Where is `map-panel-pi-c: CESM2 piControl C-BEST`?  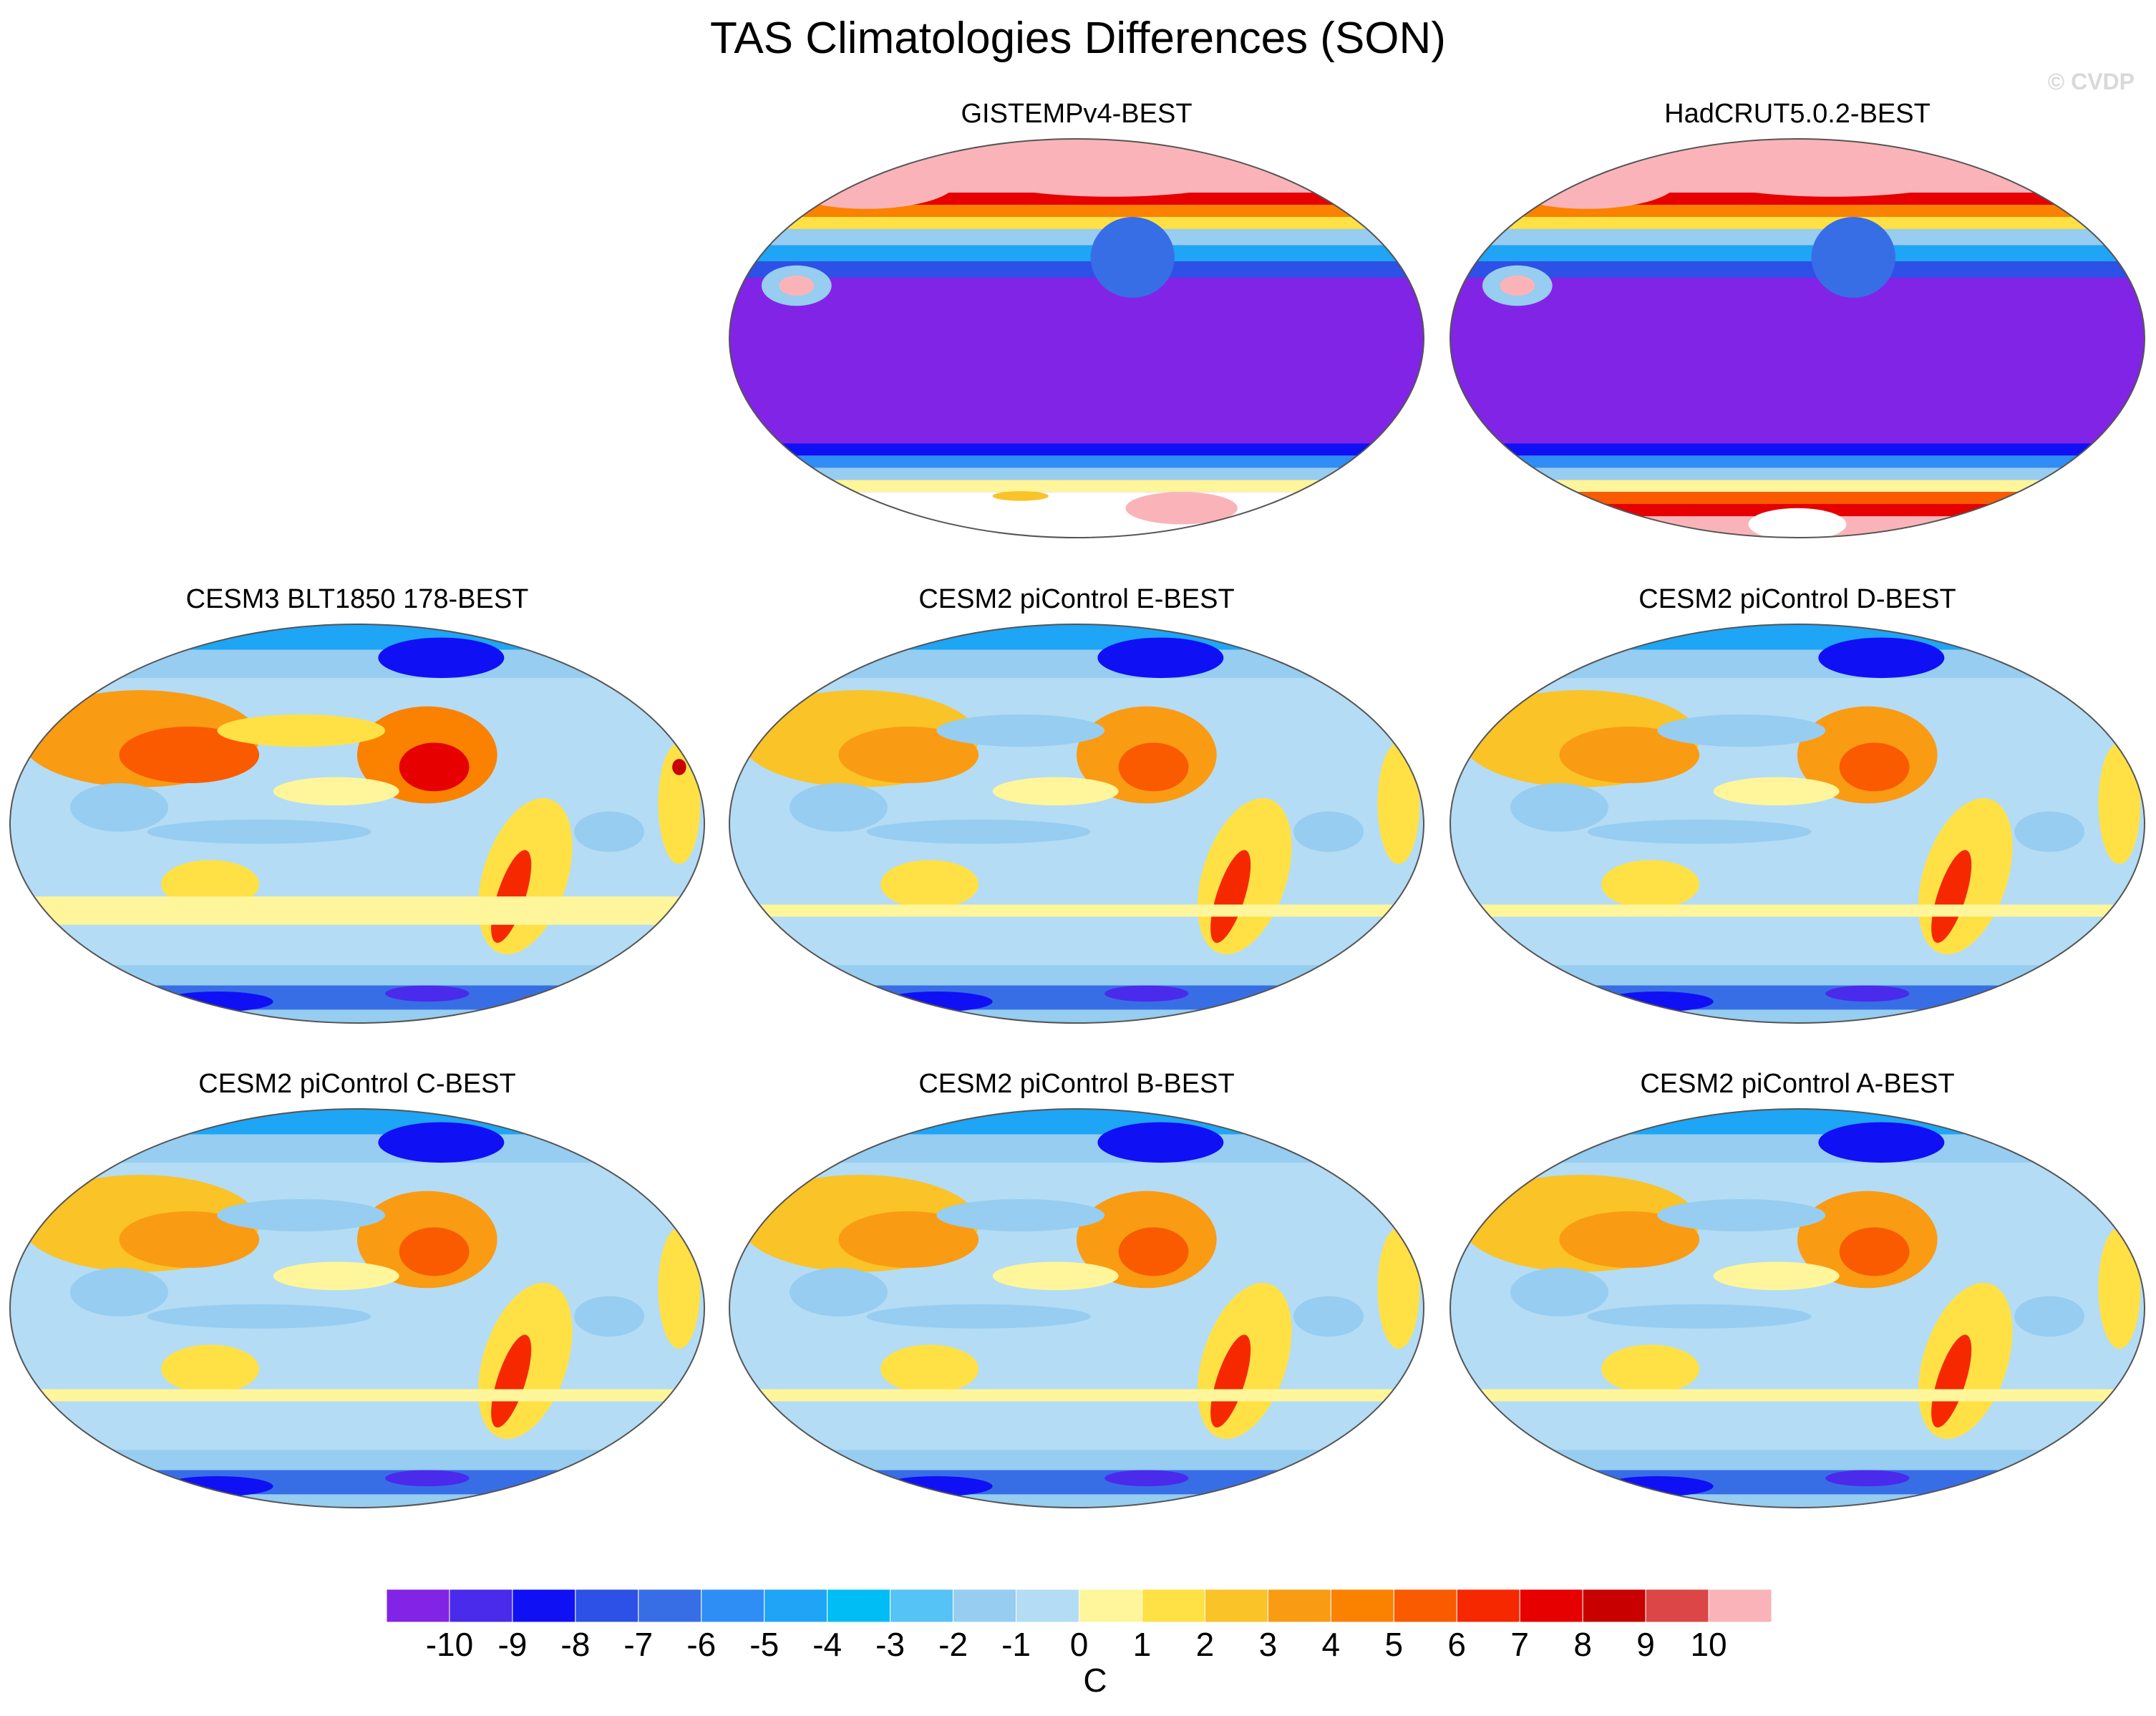
map-panel-pi-c: CESM2 piControl C-BEST is located at coordinates (357, 1290).